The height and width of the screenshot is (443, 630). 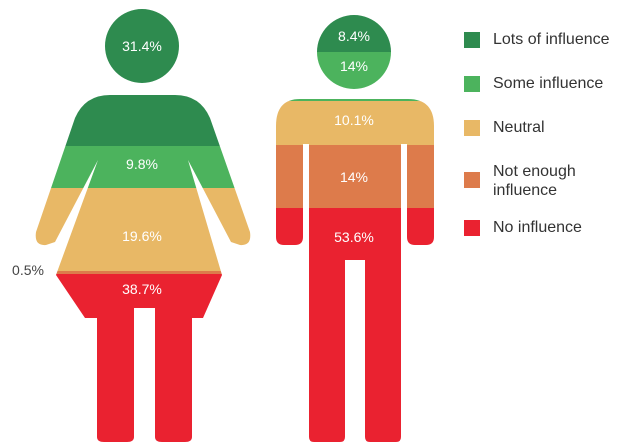 I want to click on woman-label-lots-of-influence: 31.4%, so click(x=142, y=46).